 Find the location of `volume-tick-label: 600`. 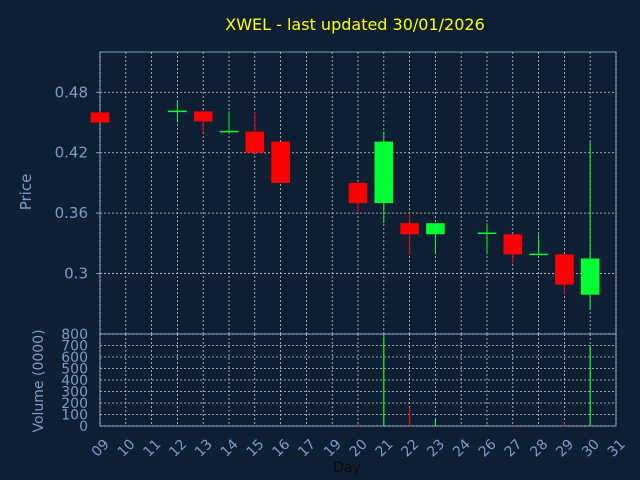

volume-tick-label: 600 is located at coordinates (74, 358).